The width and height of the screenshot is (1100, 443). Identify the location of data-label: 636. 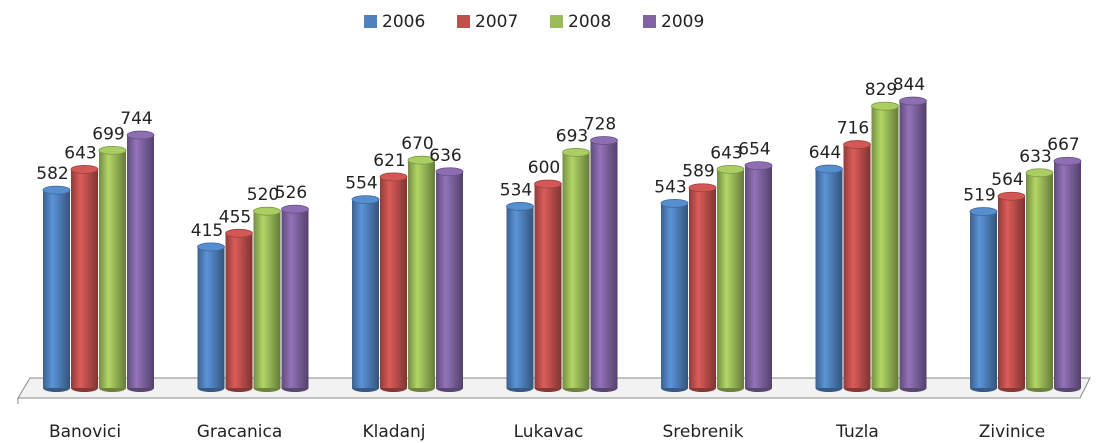
(445, 156).